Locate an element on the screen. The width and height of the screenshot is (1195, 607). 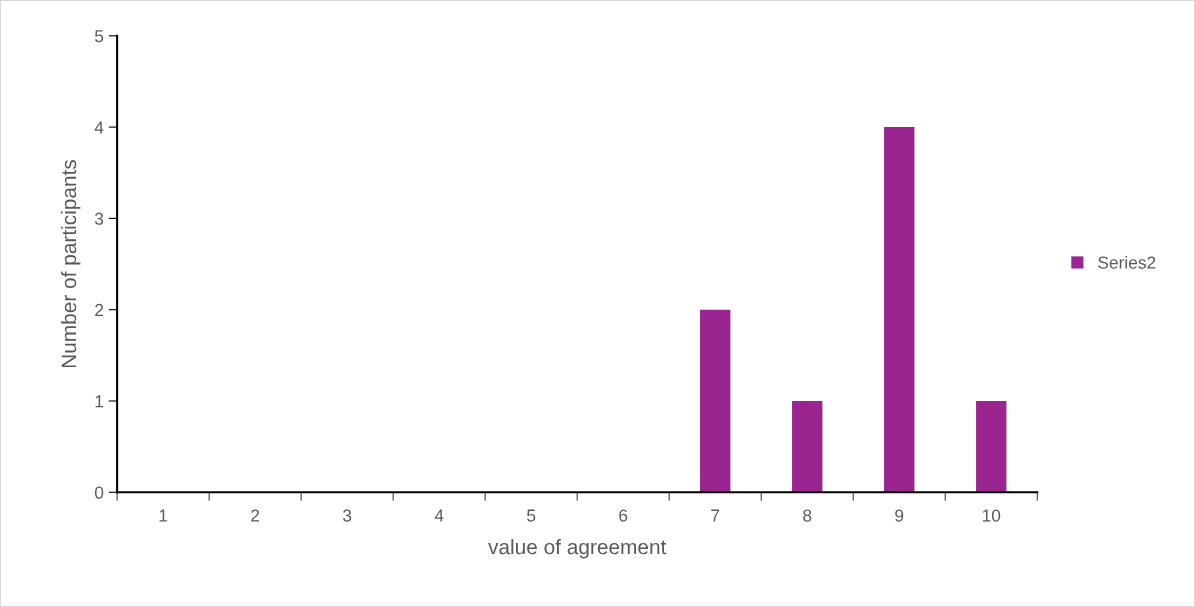
y-tick-label: 4 is located at coordinates (99, 127).